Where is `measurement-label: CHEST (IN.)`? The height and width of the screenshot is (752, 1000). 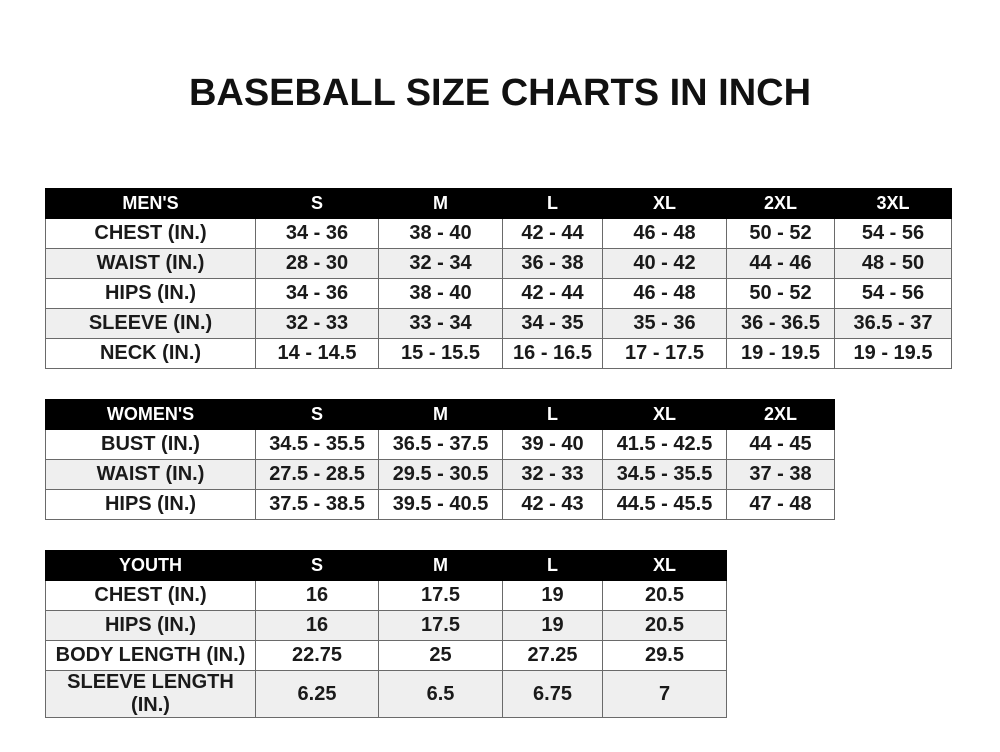 measurement-label: CHEST (IN.) is located at coordinates (150, 595).